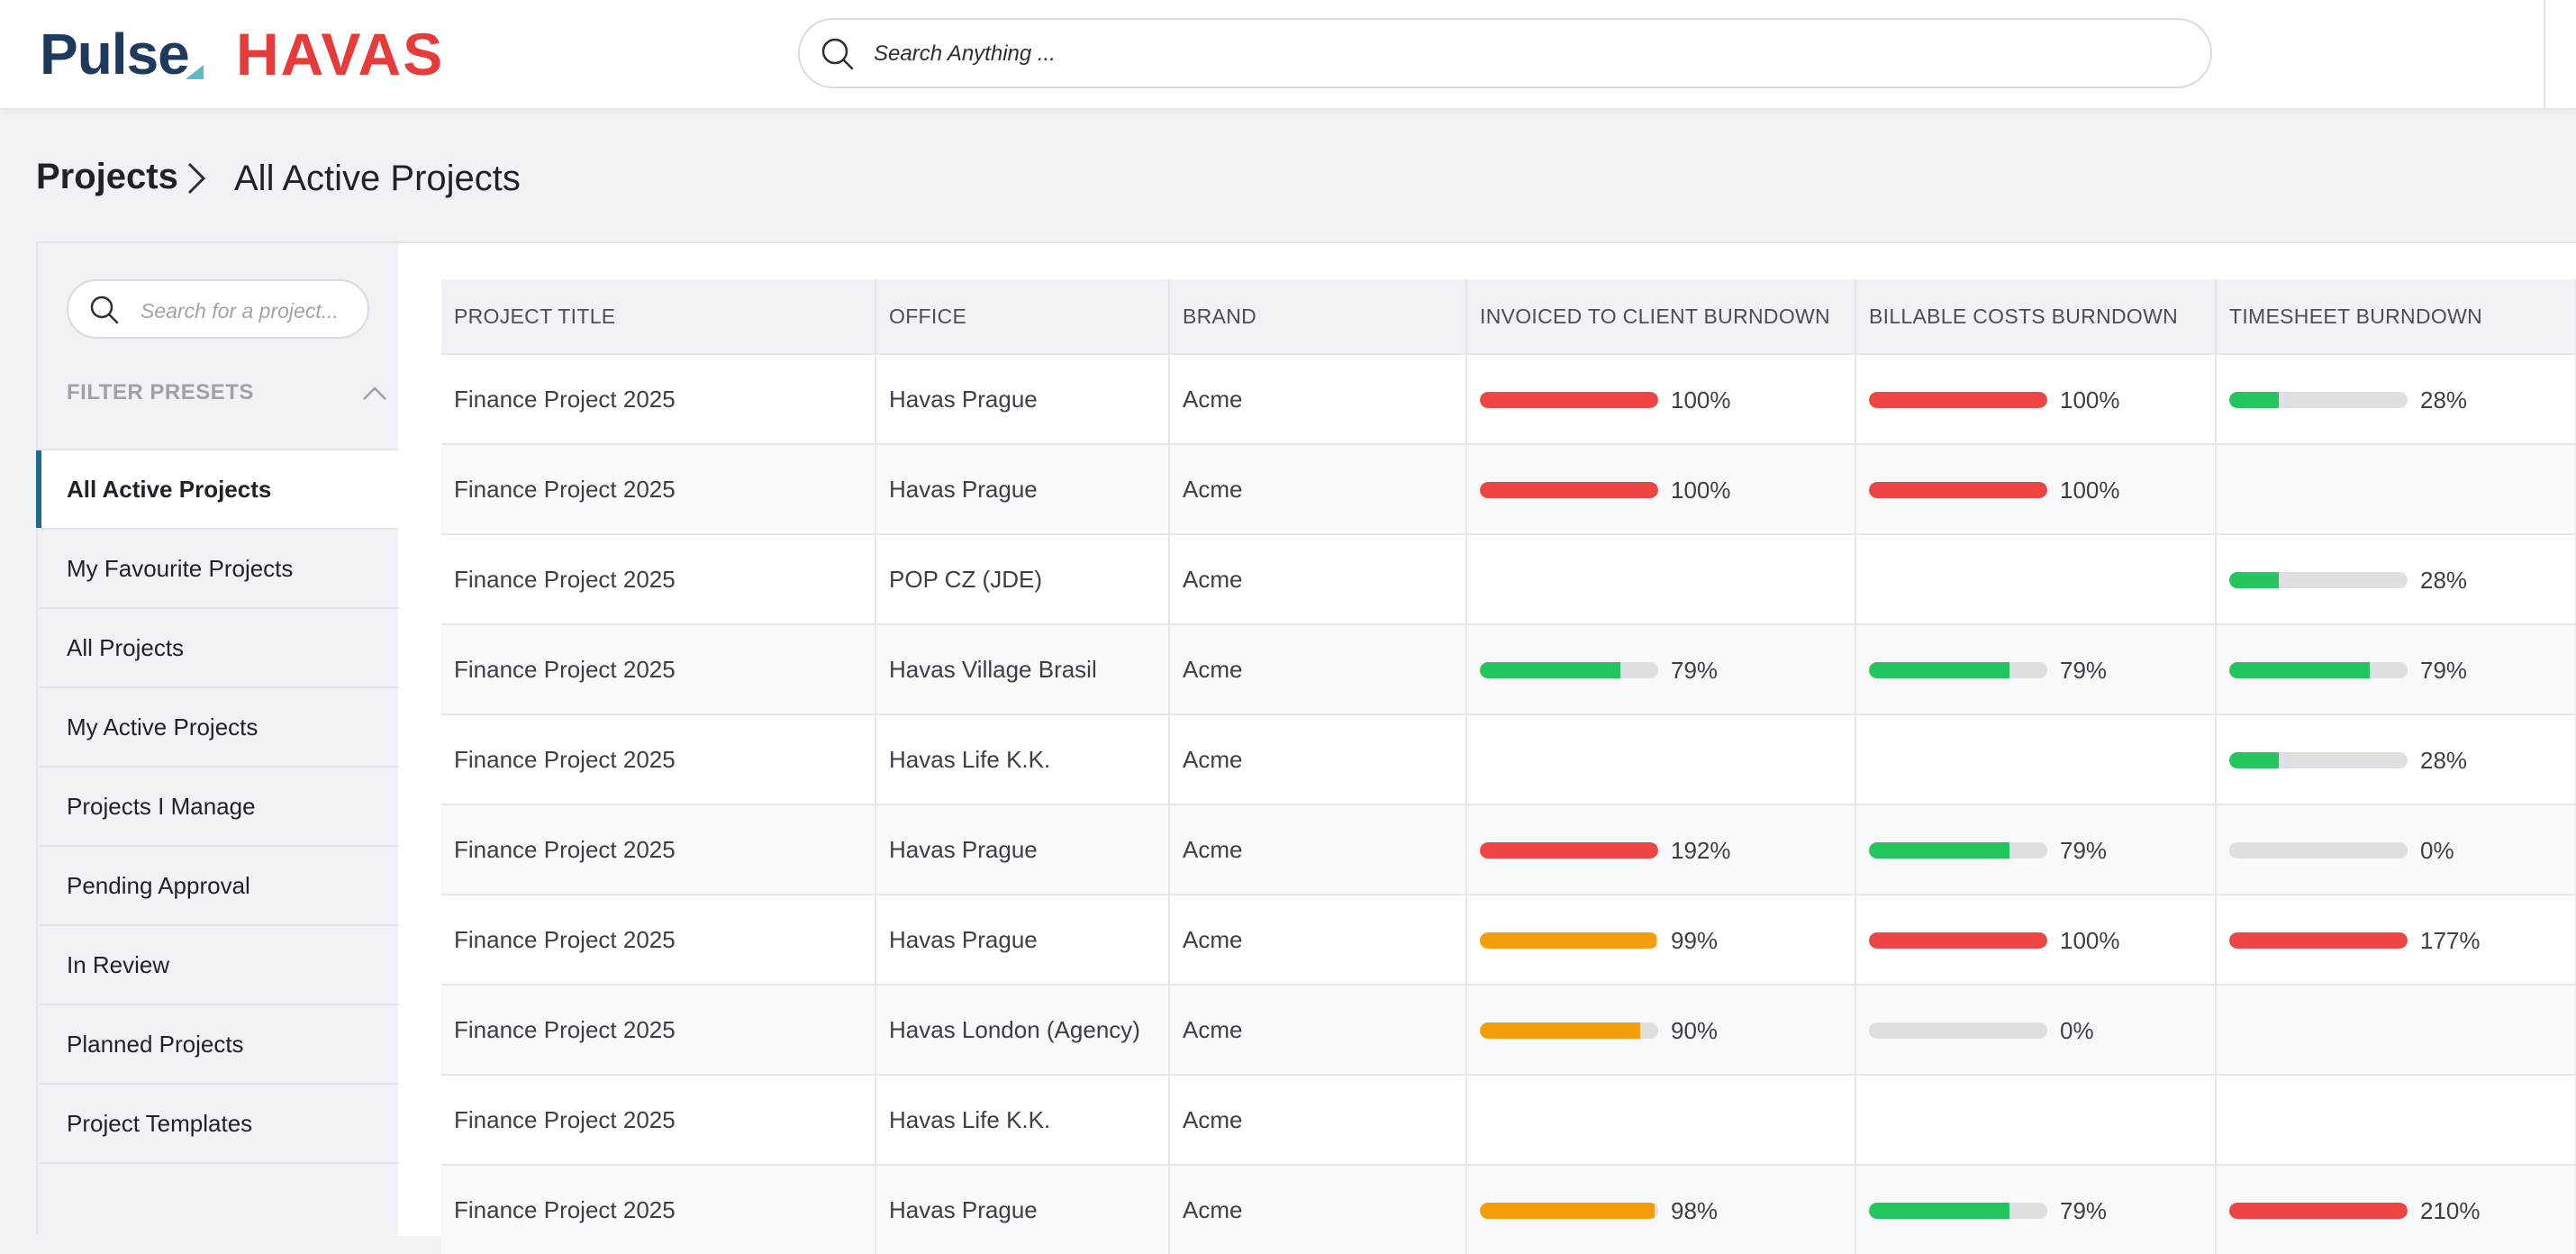 The height and width of the screenshot is (1254, 2576). What do you see at coordinates (2036, 316) in the screenshot?
I see `column-header-billable-burndown: BILLABLE COSTS BURNDOWN` at bounding box center [2036, 316].